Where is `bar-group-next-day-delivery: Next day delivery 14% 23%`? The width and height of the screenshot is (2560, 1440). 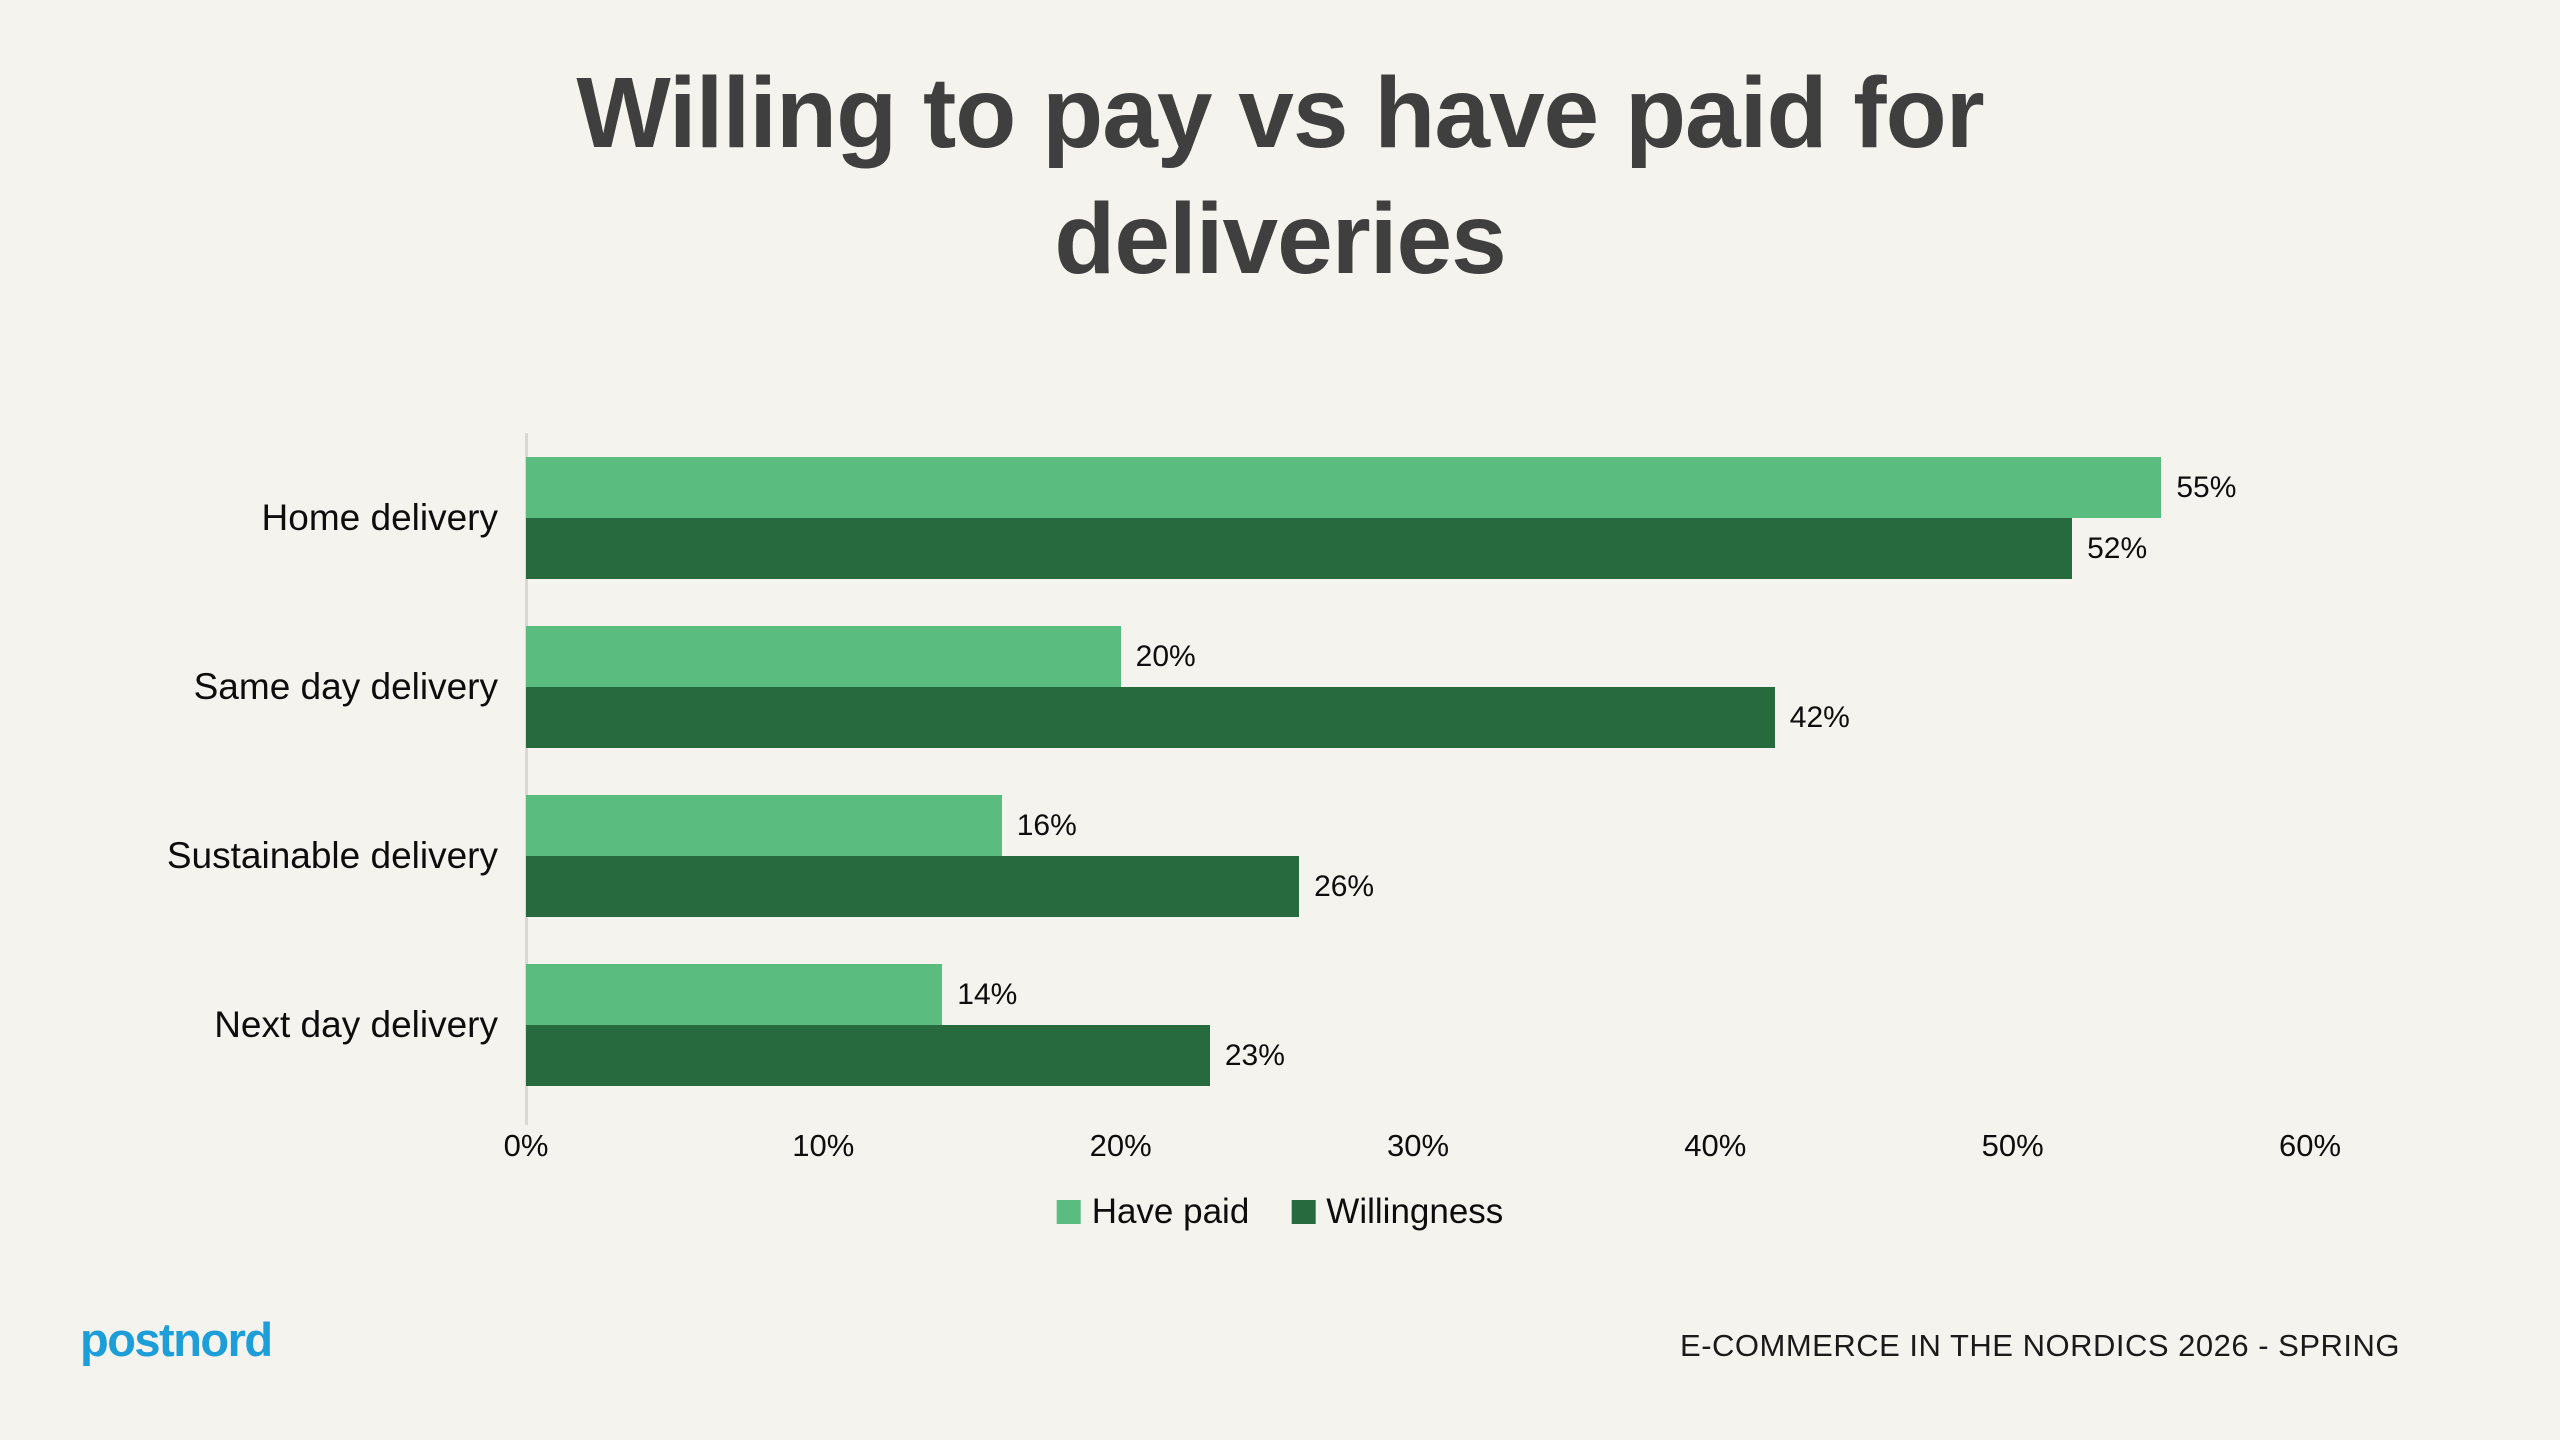 bar-group-next-day-delivery: Next day delivery 14% 23% is located at coordinates (1280, 1024).